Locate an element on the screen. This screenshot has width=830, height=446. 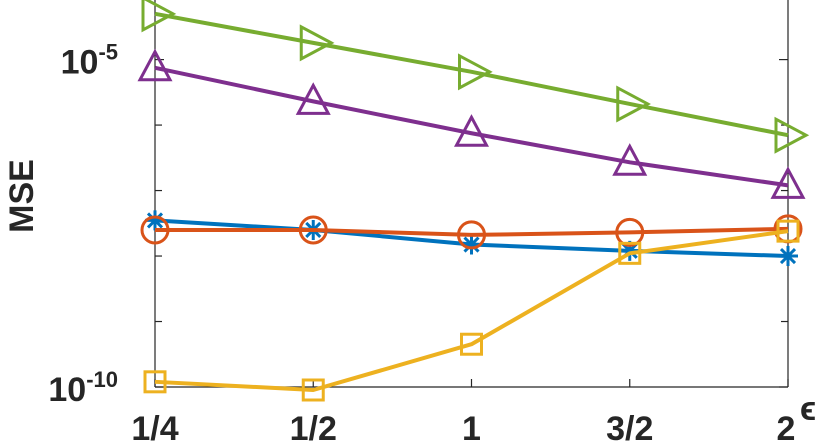
y-tick-label: 10-5 is located at coordinates (89, 61).